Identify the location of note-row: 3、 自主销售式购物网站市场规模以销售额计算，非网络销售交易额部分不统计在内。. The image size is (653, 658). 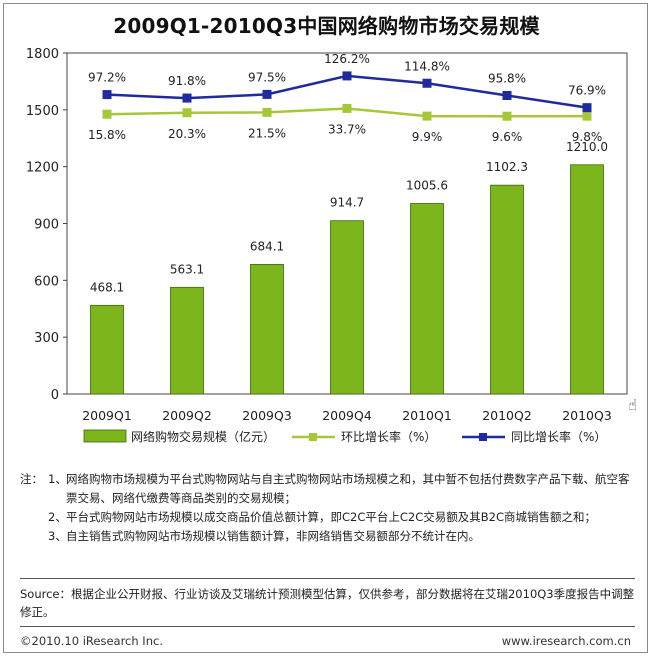
(327, 536).